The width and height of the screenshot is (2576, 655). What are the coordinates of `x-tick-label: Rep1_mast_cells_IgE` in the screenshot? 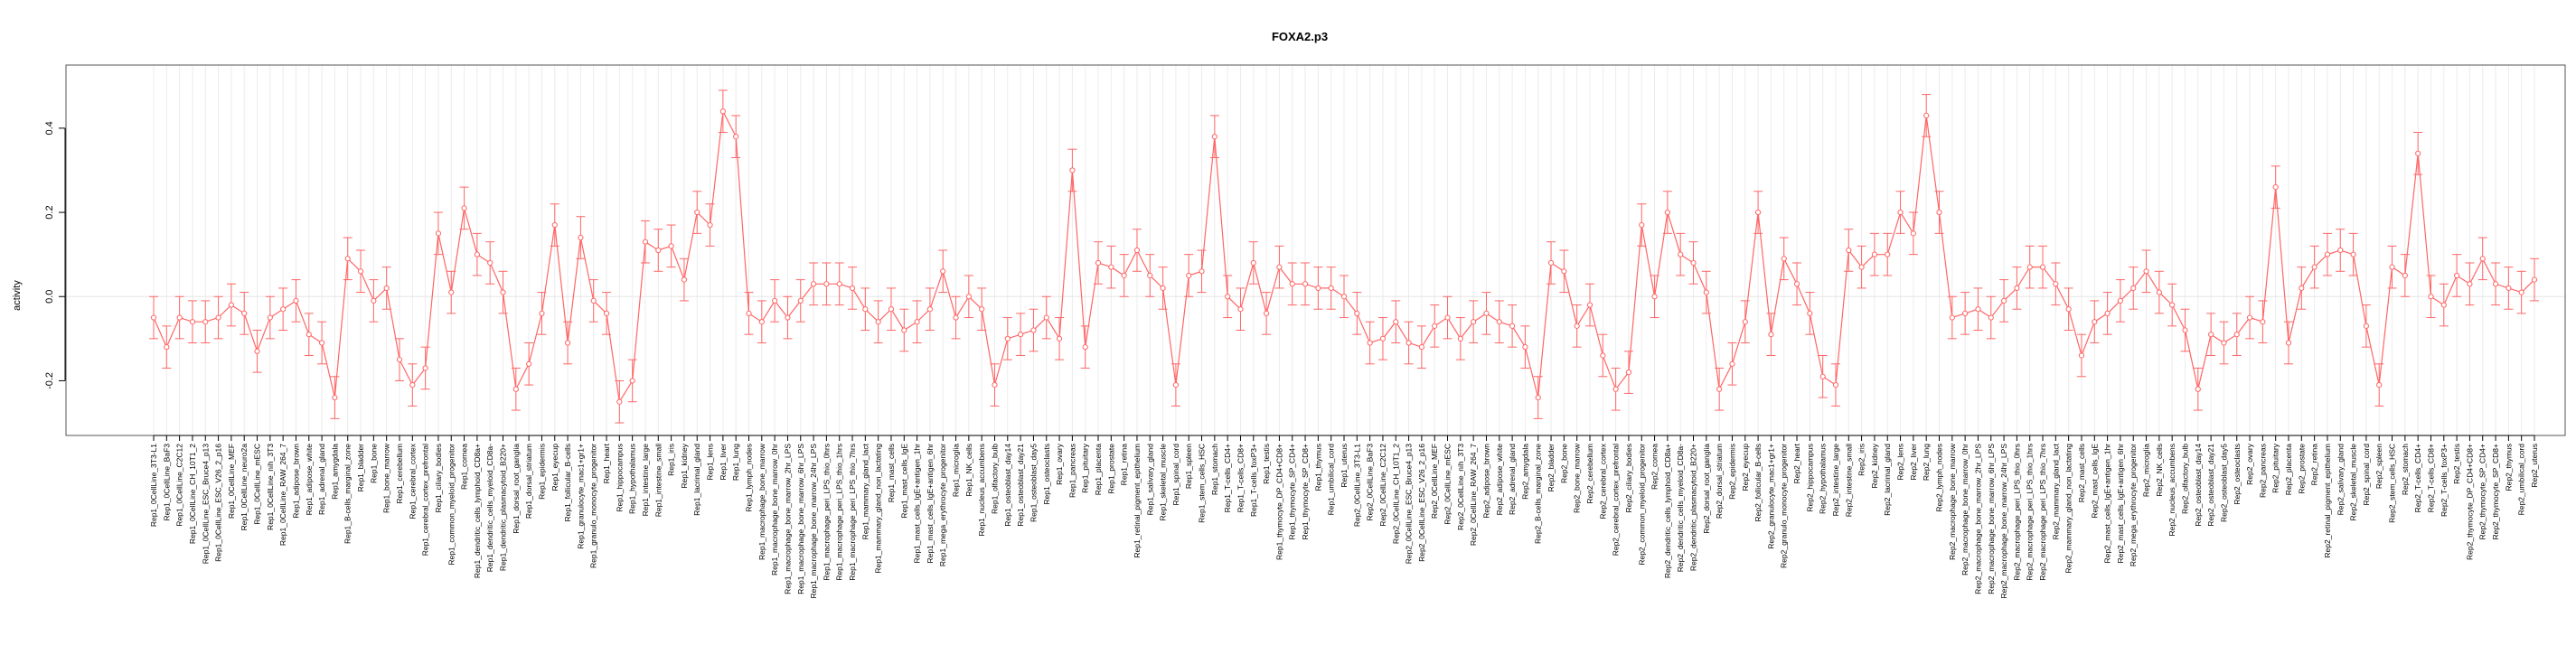 It's located at (904, 482).